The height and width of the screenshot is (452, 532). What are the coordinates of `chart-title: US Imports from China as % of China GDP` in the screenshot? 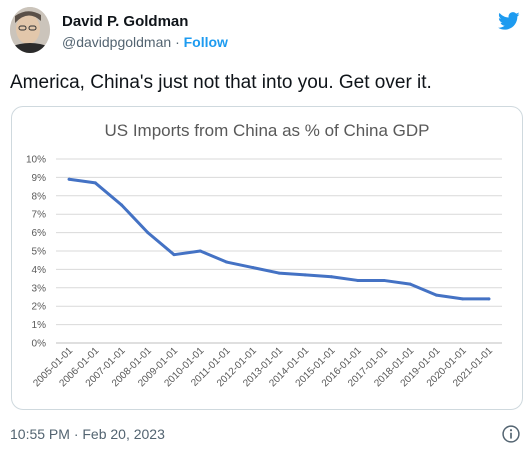 It's located at (266, 130).